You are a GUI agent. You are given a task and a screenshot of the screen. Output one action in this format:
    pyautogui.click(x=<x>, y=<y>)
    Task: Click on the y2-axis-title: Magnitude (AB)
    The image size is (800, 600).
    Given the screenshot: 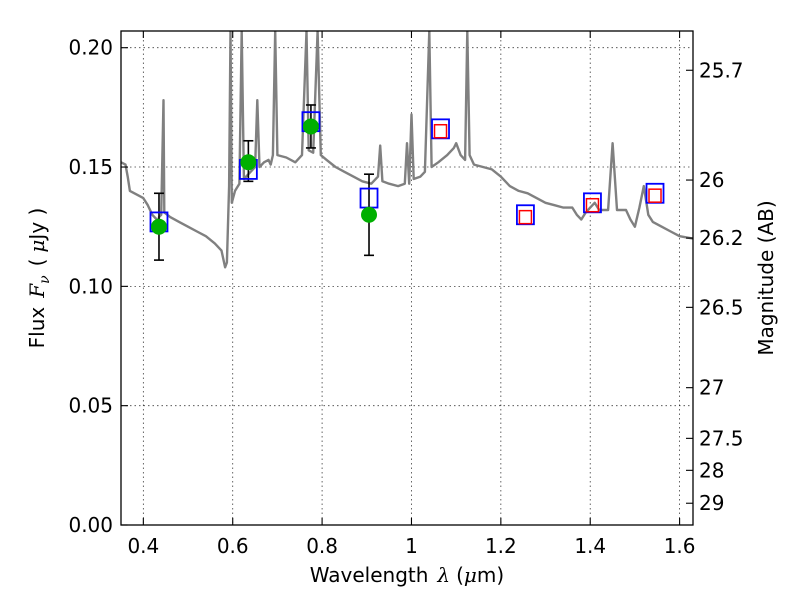 What is the action you would take?
    pyautogui.click(x=766, y=277)
    